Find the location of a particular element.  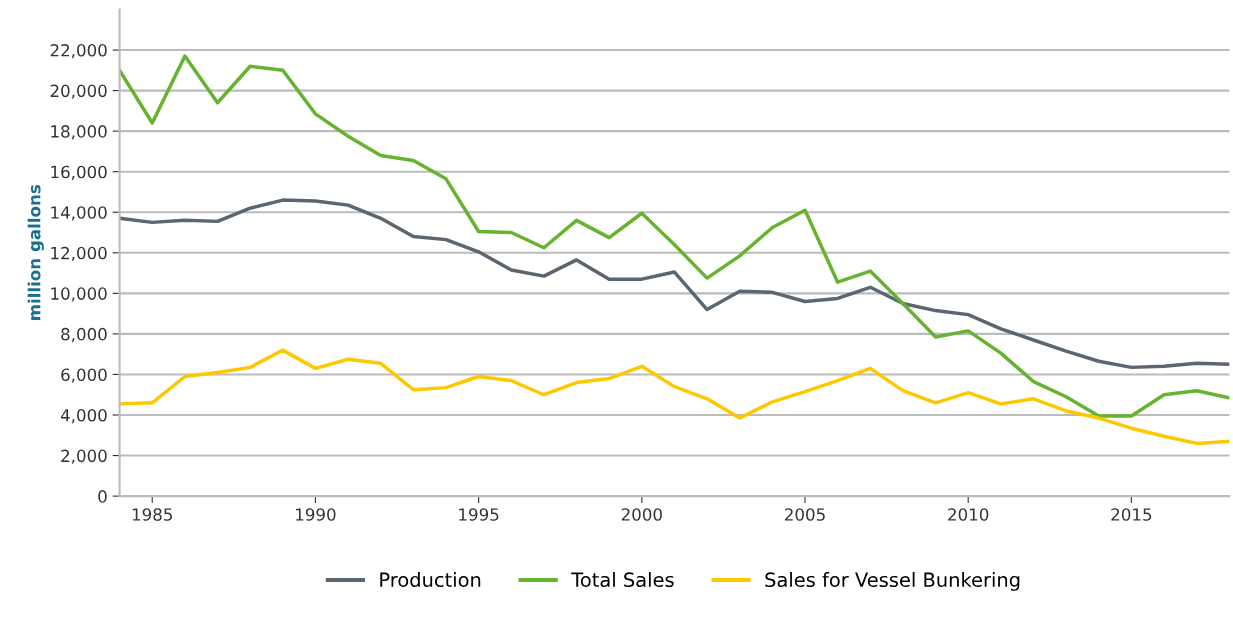

y-tick-label: 20,000 is located at coordinates (78, 91).